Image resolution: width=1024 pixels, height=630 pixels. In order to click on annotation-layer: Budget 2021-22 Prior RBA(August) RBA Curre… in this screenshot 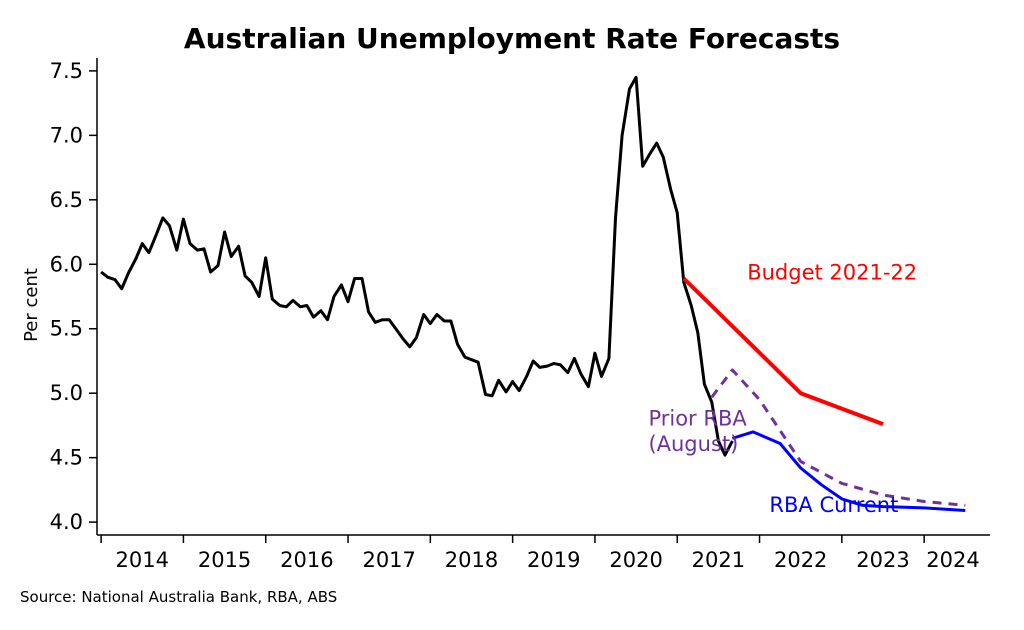, I will do `click(782, 389)`.